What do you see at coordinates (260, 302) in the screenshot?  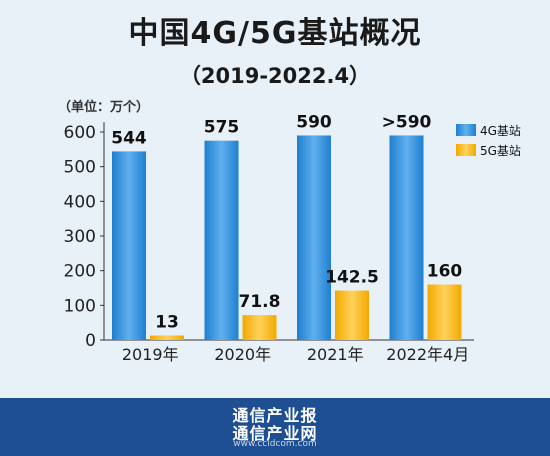 I see `data-label-5g: 71.8` at bounding box center [260, 302].